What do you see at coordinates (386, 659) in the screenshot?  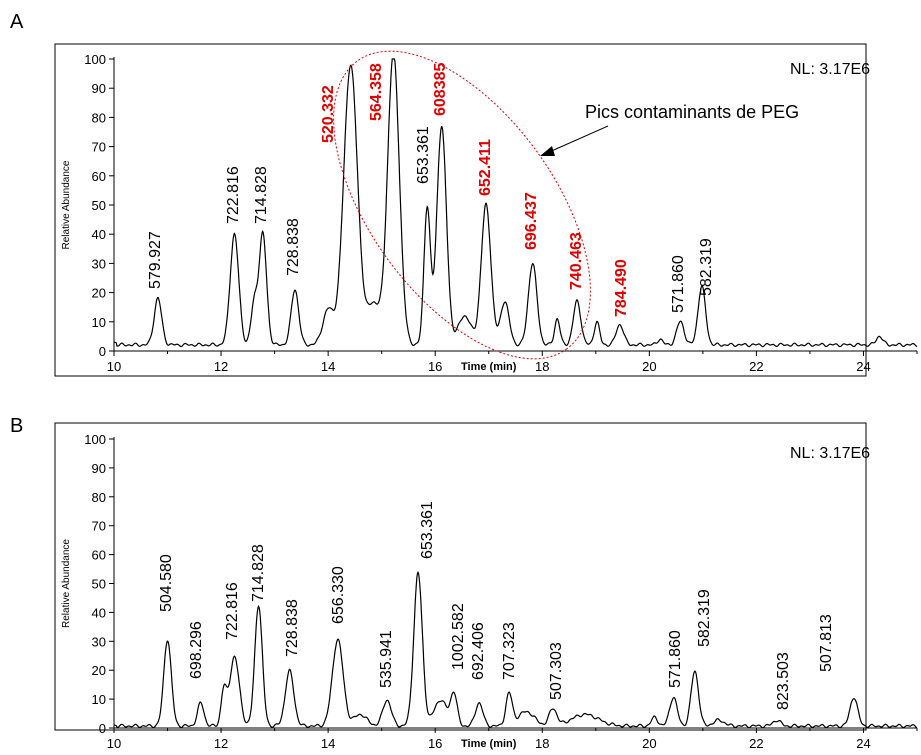 I see `peak-label: 535.941` at bounding box center [386, 659].